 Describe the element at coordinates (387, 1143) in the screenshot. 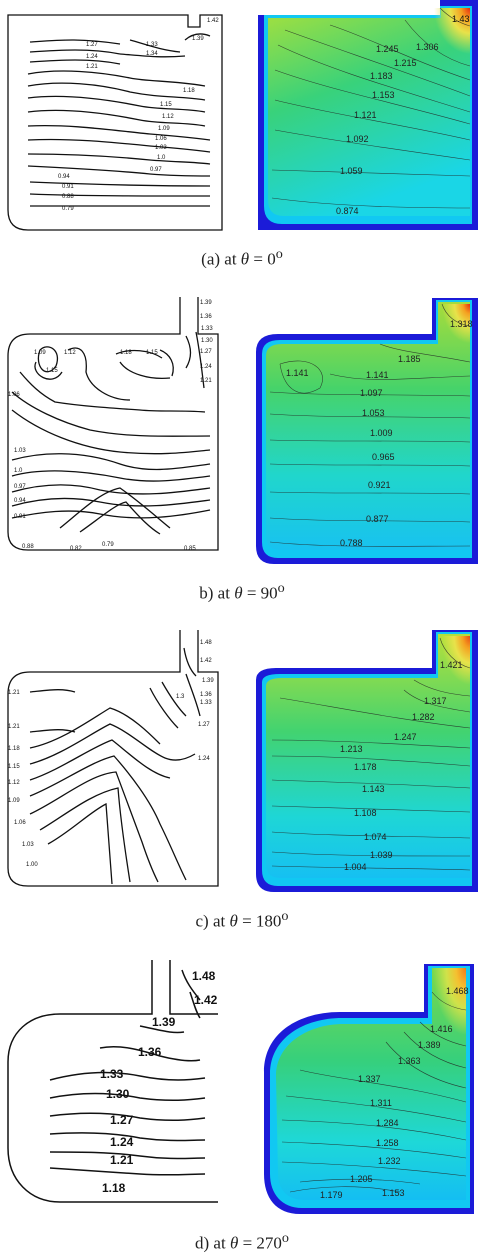

I see `label: 1.258` at that location.